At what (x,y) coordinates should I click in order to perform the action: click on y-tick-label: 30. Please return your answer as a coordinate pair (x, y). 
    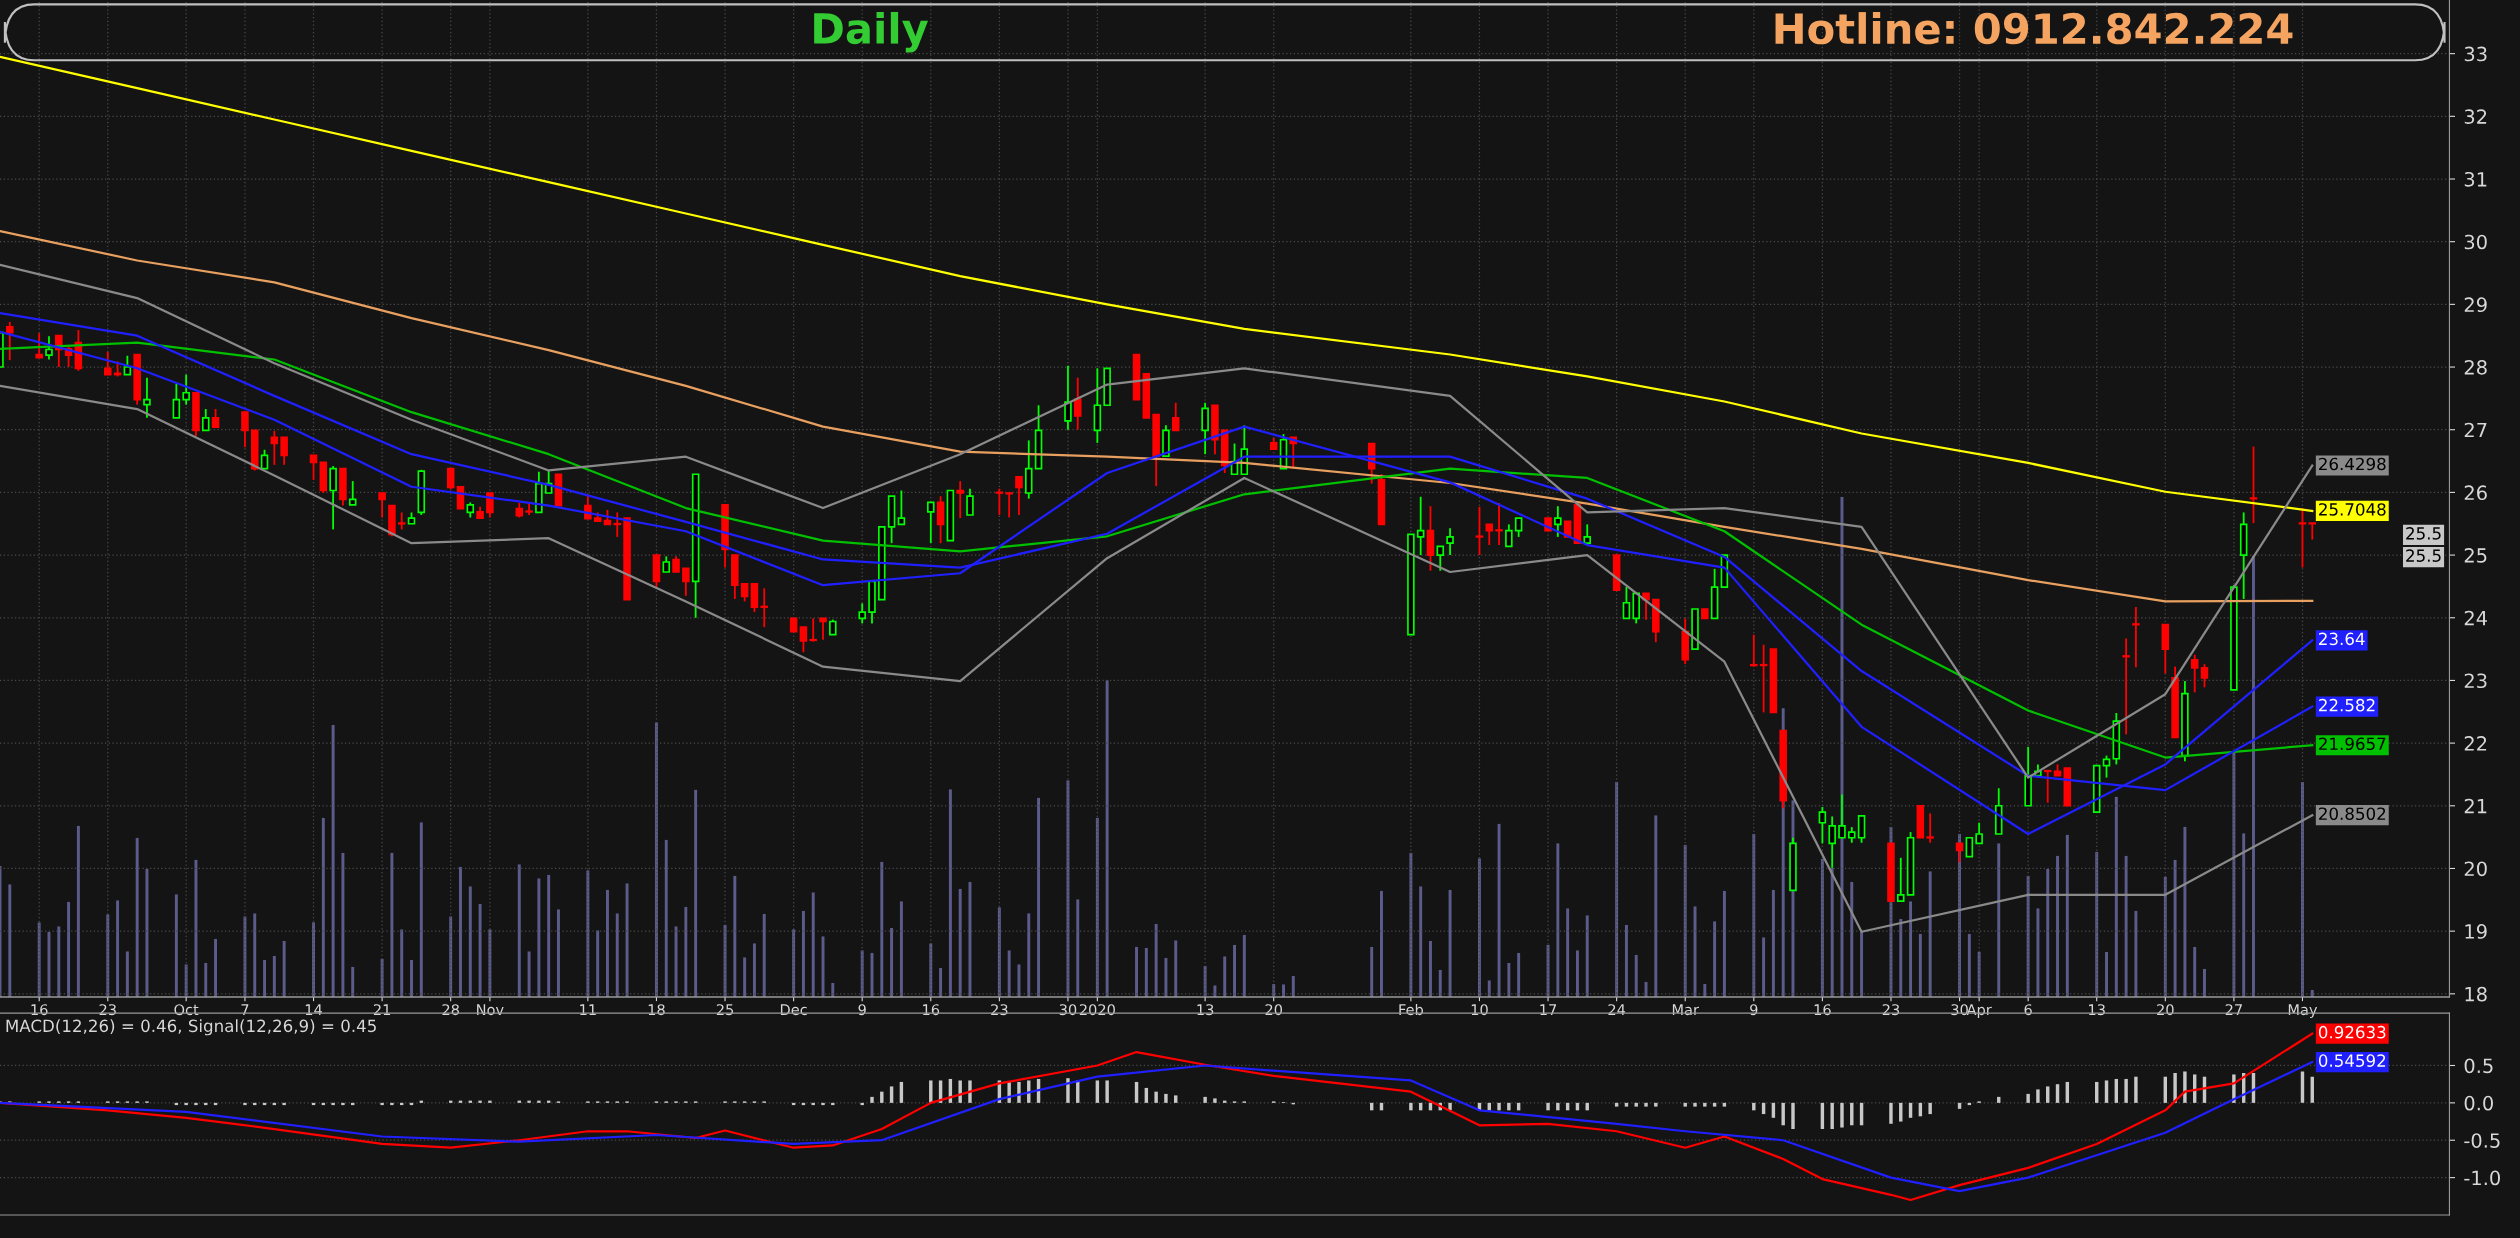
    Looking at the image, I should click on (2475, 242).